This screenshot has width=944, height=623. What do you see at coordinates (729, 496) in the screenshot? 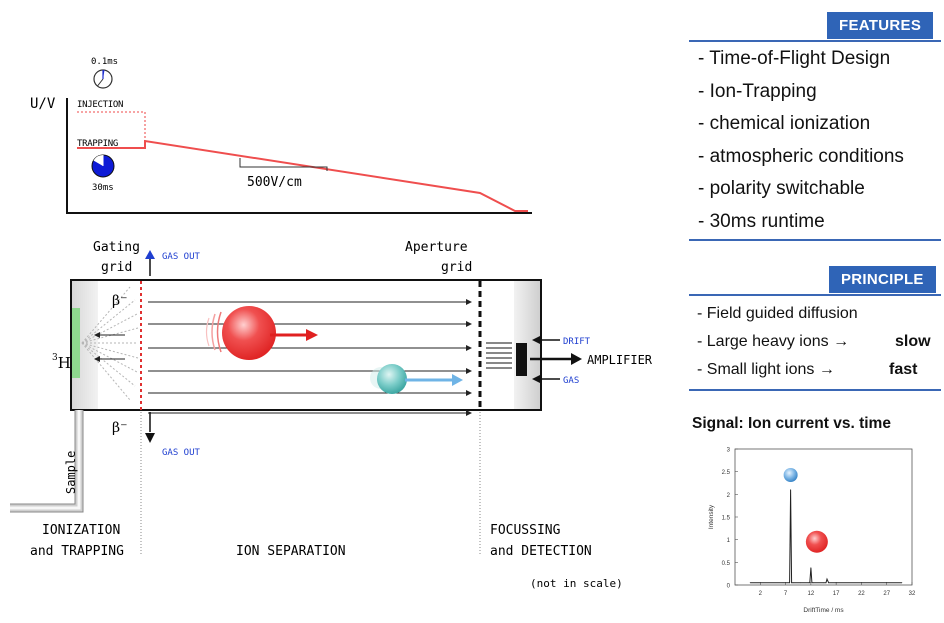
I see `y-tick-label: 2` at bounding box center [729, 496].